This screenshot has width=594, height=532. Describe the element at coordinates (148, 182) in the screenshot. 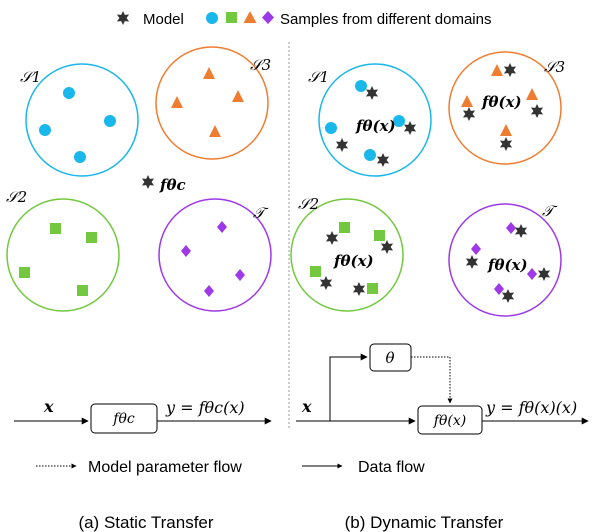

I see `static-model-star-icon` at that location.